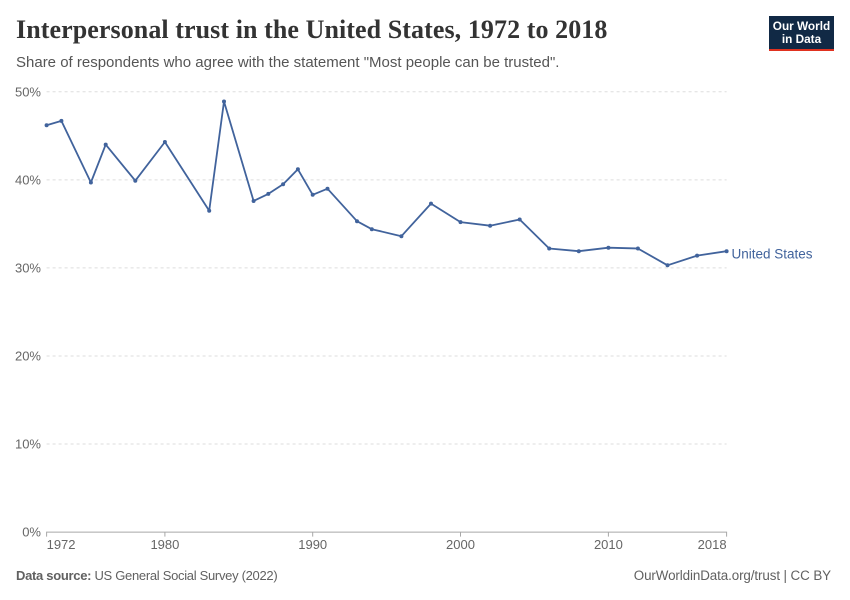  Describe the element at coordinates (28, 91) in the screenshot. I see `svg-text: 50%` at that location.